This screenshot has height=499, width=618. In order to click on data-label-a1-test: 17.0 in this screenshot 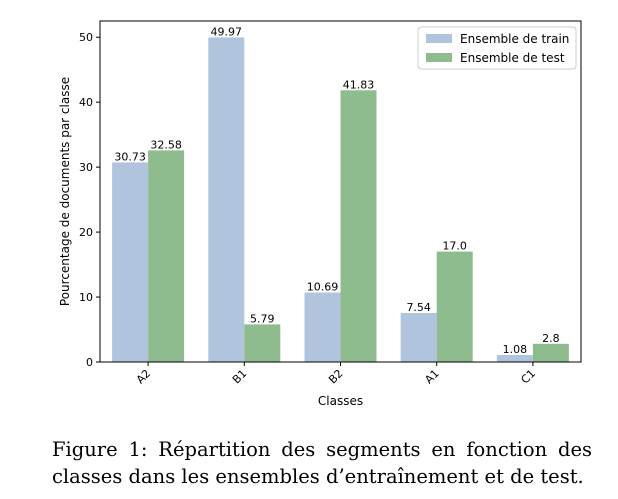, I will do `click(454, 246)`.